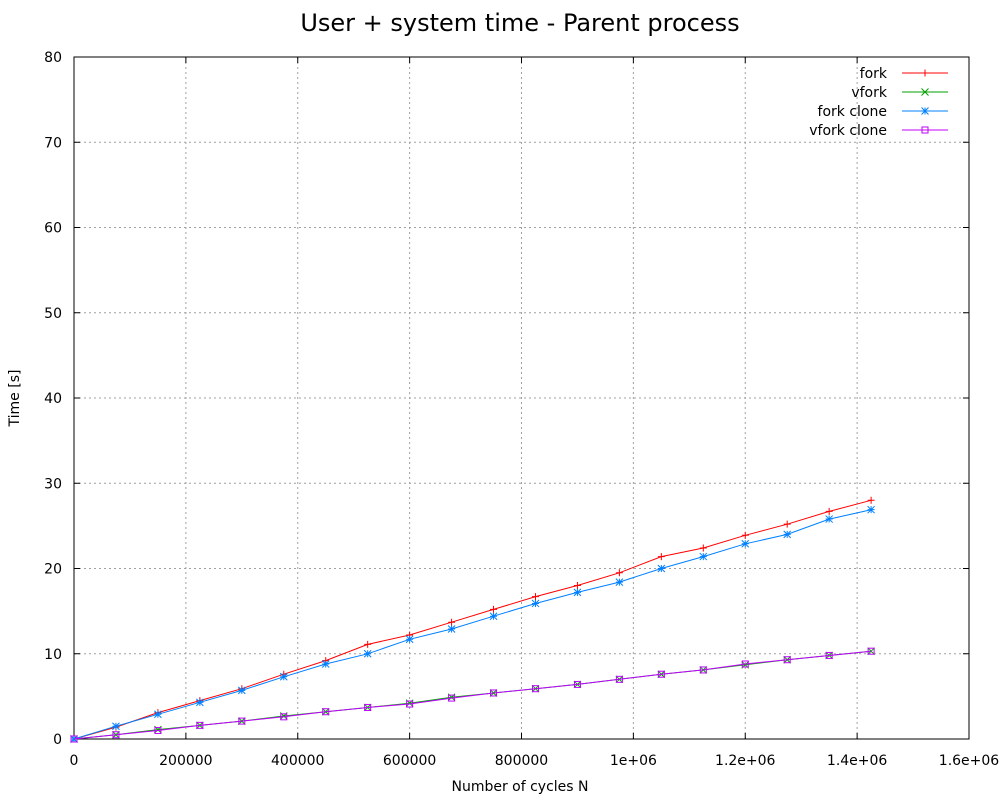 This screenshot has width=1000, height=800. What do you see at coordinates (899, 93) in the screenshot?
I see `legend-item: vfork` at bounding box center [899, 93].